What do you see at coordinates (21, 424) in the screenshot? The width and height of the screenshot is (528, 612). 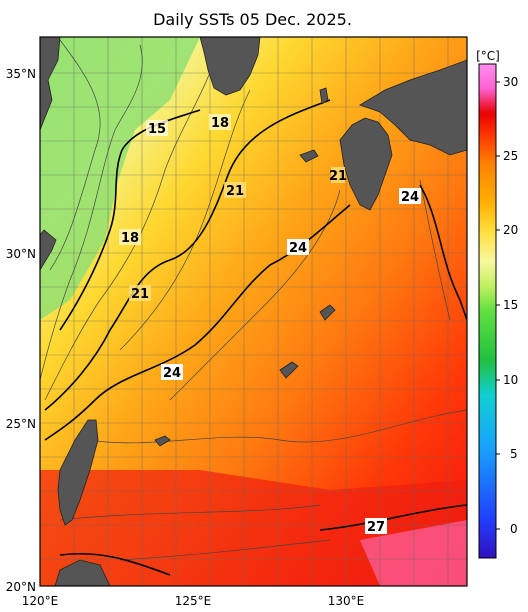 I see `lat-tick-25: 25°N` at bounding box center [21, 424].